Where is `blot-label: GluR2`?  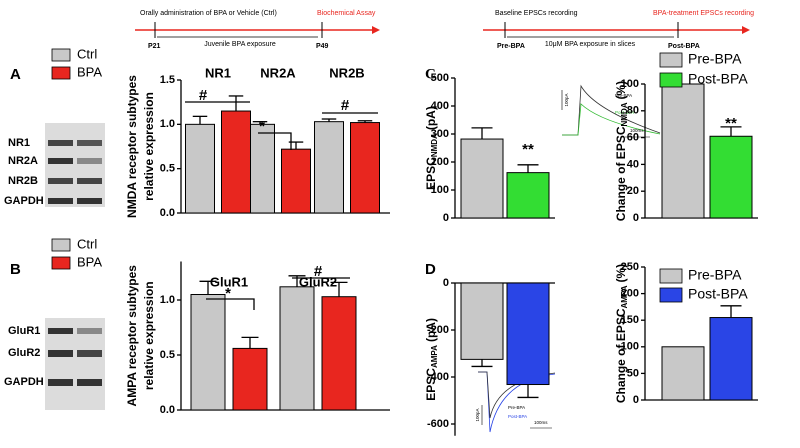 blot-label: GluR2 is located at coordinates (24, 353).